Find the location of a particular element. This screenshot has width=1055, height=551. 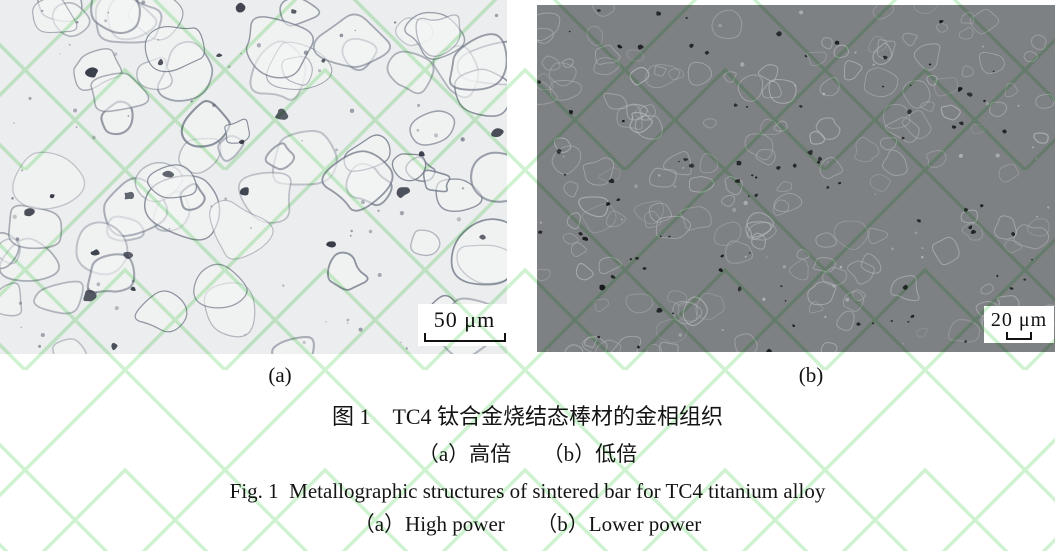

scale-bar-b-bracket is located at coordinates (1019, 335).